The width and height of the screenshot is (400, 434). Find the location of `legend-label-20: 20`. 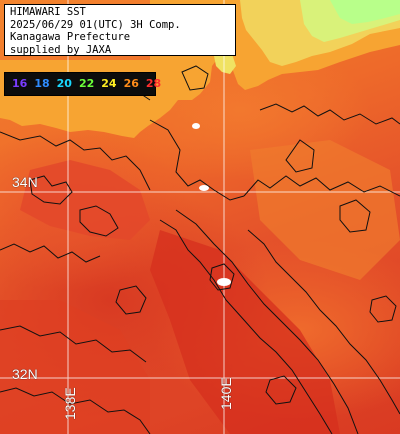

legend-label-20: 20 is located at coordinates (64, 83).